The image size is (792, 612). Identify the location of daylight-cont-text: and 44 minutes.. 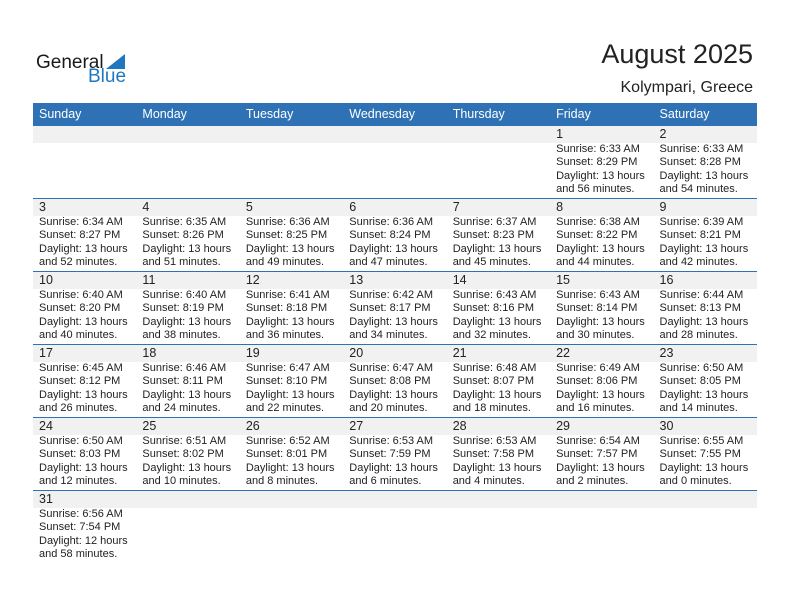
(595, 262).